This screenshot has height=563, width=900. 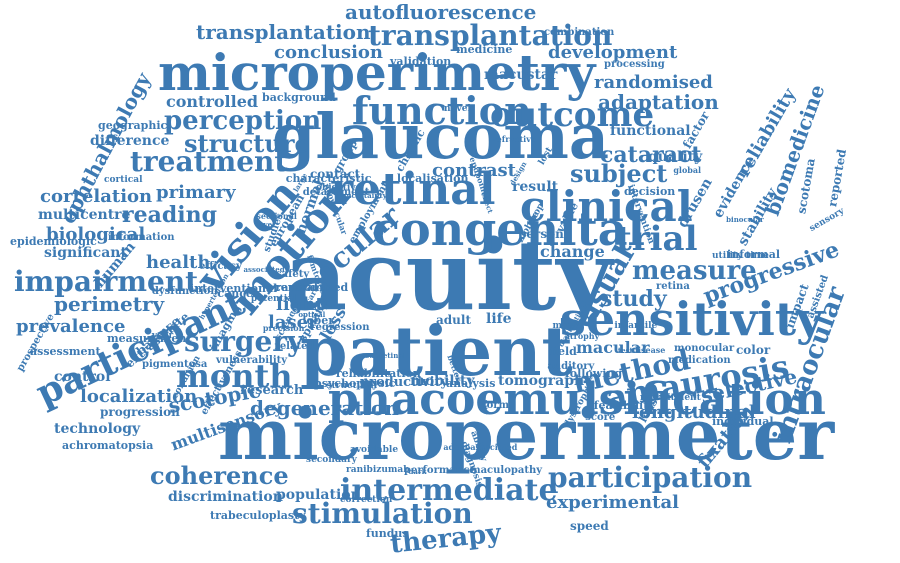 What do you see at coordinates (252, 360) in the screenshot?
I see `word-sectional: vulnerability` at bounding box center [252, 360].